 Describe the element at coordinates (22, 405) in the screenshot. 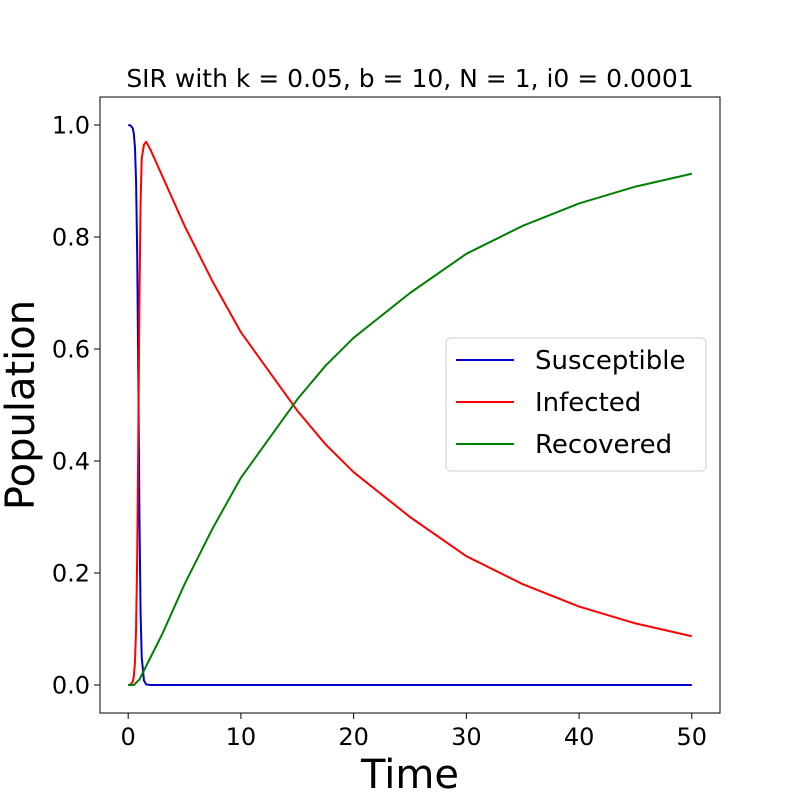

I see `y-axis-title: Population` at that location.